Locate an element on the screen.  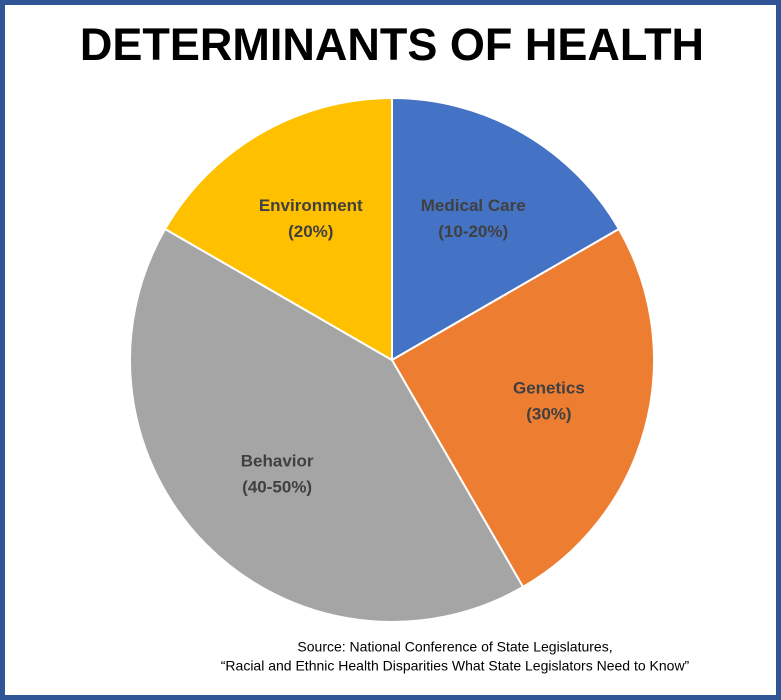
slice-value-label: (20%) is located at coordinates (310, 231).